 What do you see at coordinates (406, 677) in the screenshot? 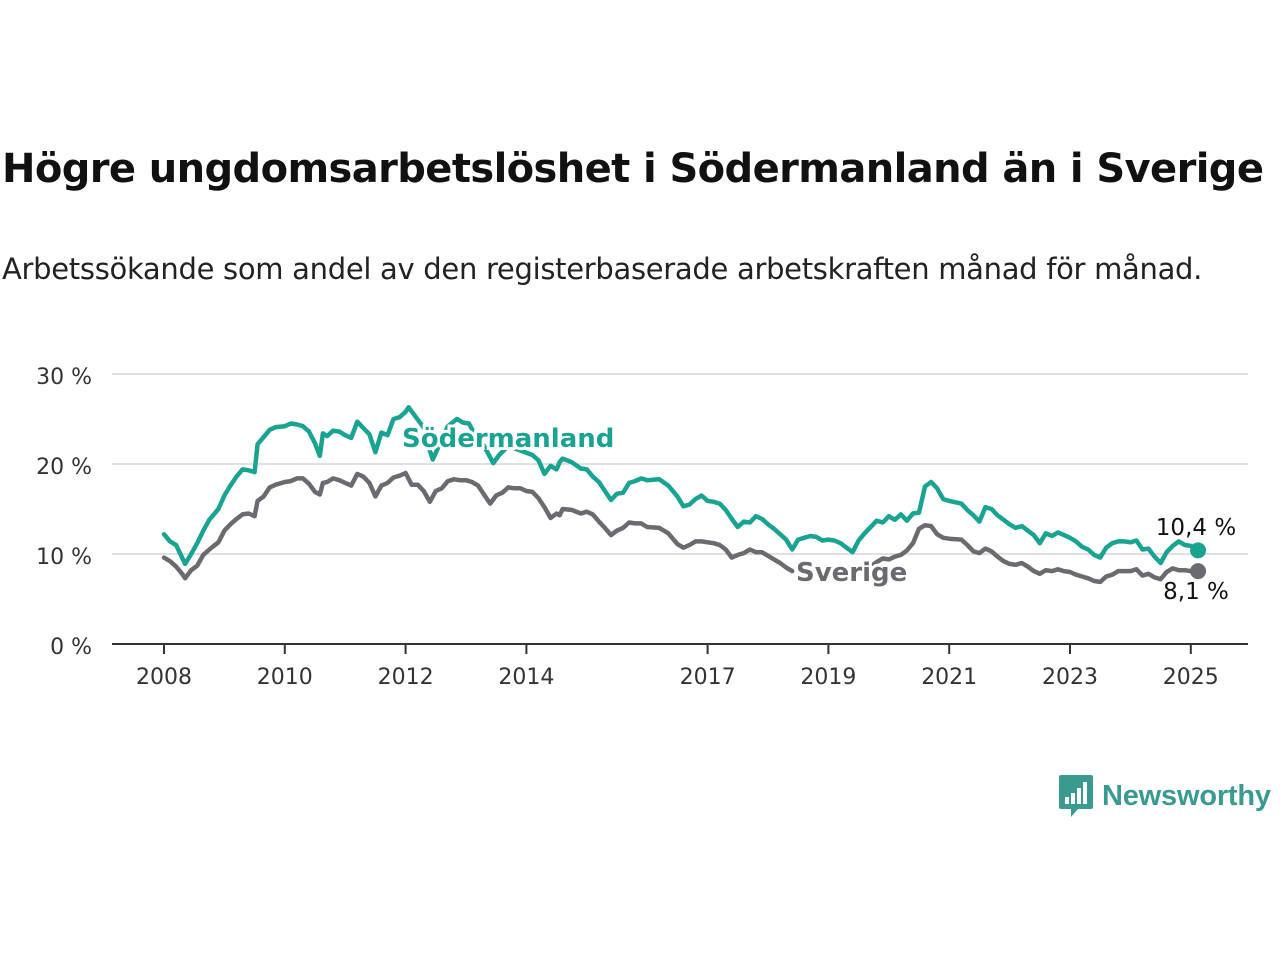
I see `x-tick-label: 2012` at bounding box center [406, 677].